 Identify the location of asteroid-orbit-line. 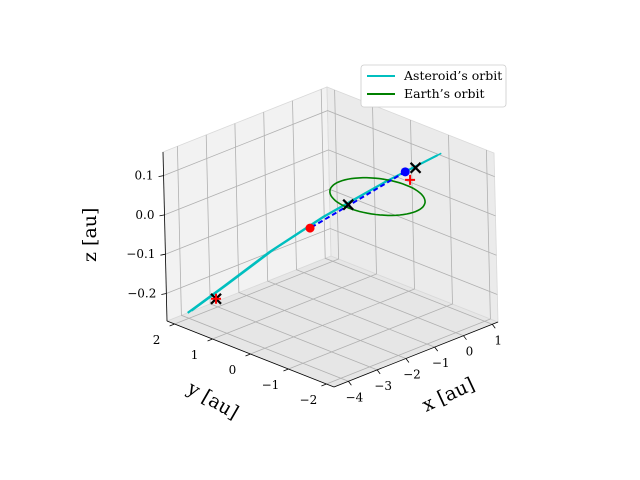
(316, 232).